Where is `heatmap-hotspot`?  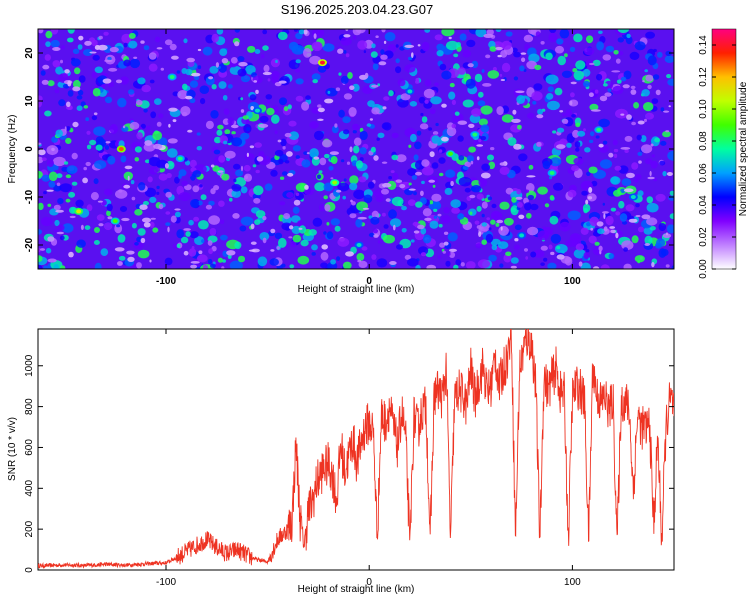
heatmap-hotspot is located at coordinates (633, 197).